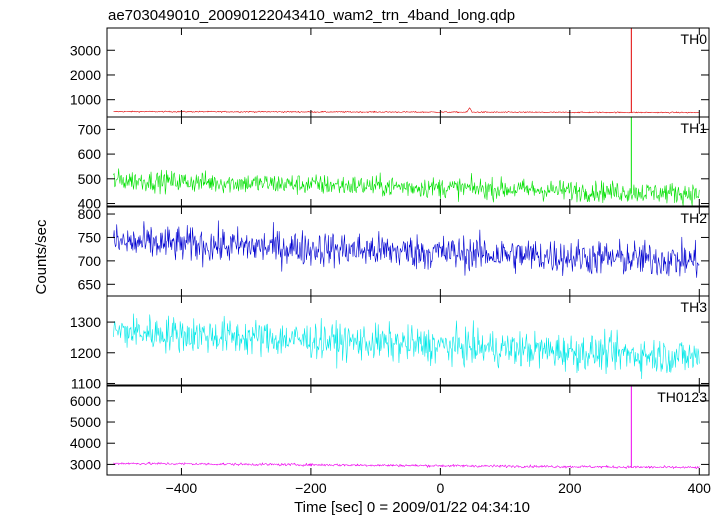 This screenshot has width=723, height=516. I want to click on panel-label: TH0, so click(694, 39).